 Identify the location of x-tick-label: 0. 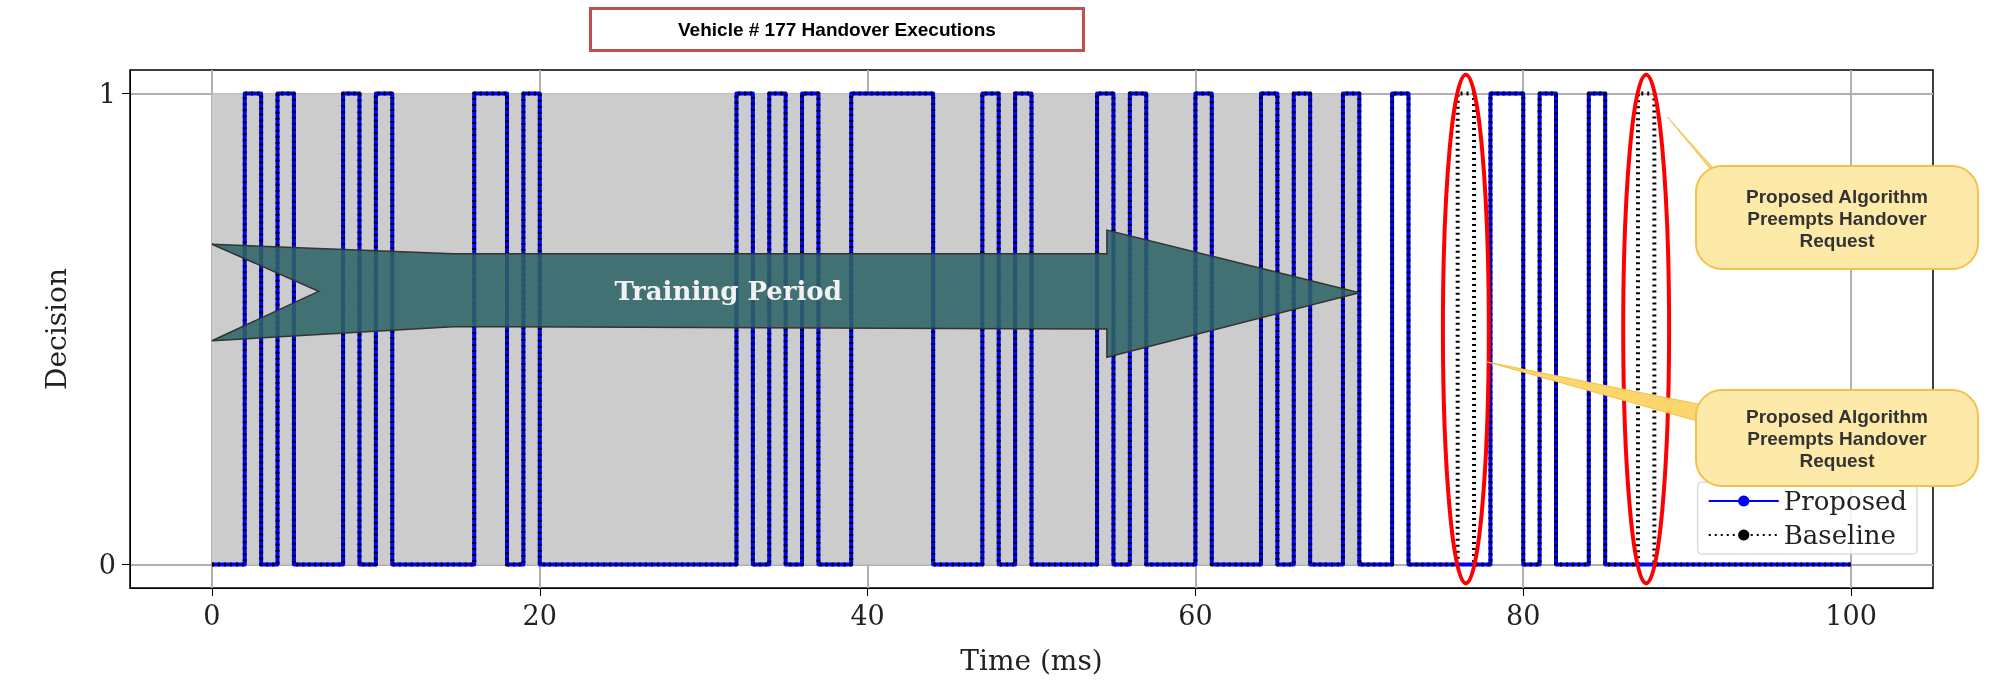
(212, 615).